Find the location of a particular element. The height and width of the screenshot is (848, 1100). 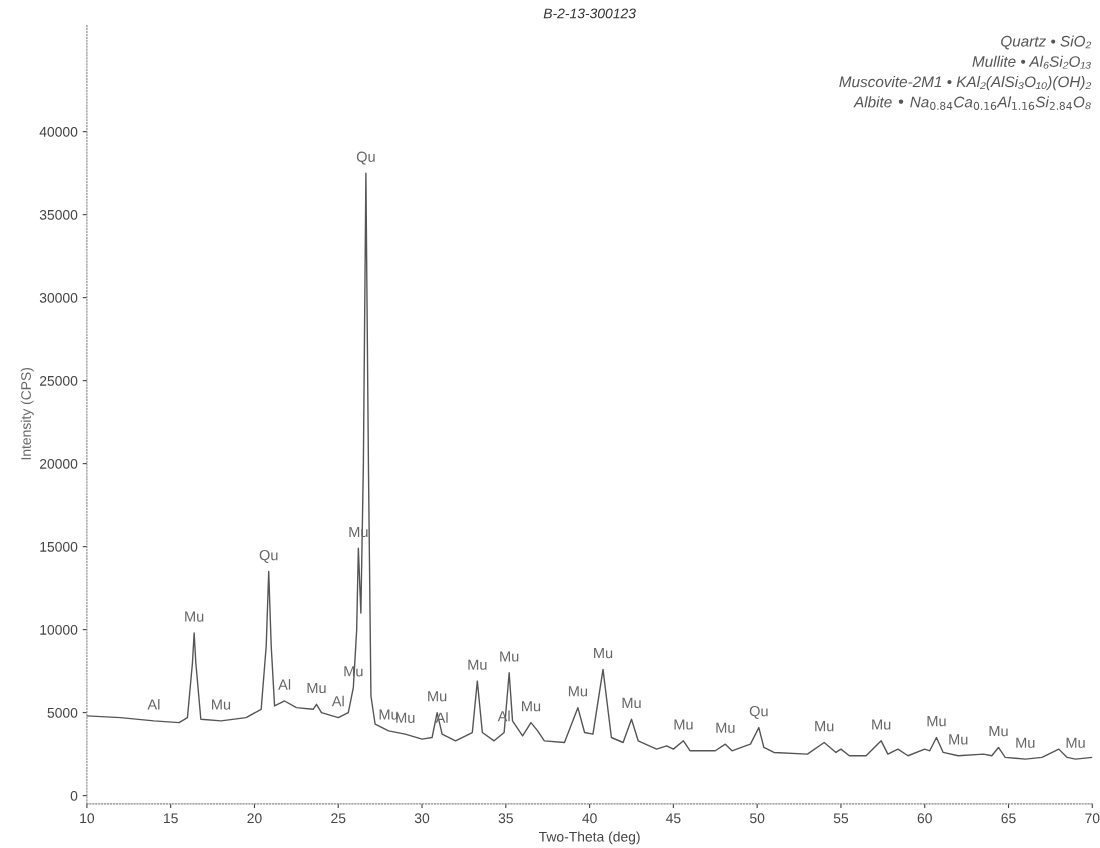

y-tick-label: 5000 is located at coordinates (62, 712).